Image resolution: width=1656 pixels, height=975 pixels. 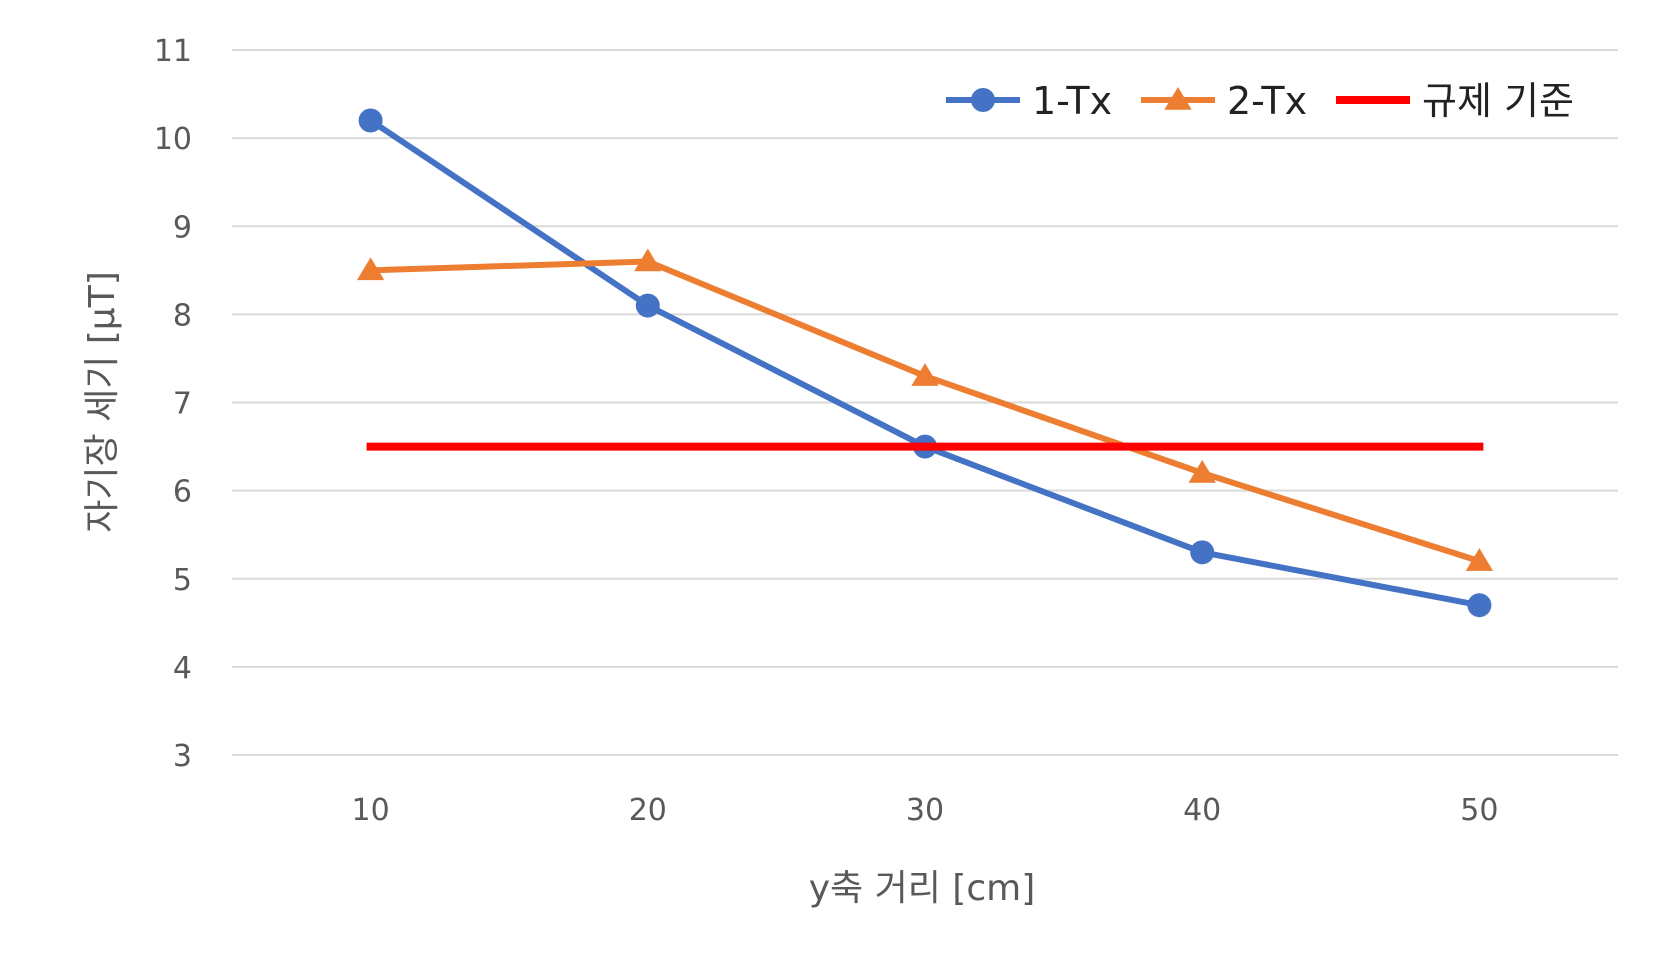 I want to click on x-axis-title: y축 거리 [cm], so click(x=922, y=888).